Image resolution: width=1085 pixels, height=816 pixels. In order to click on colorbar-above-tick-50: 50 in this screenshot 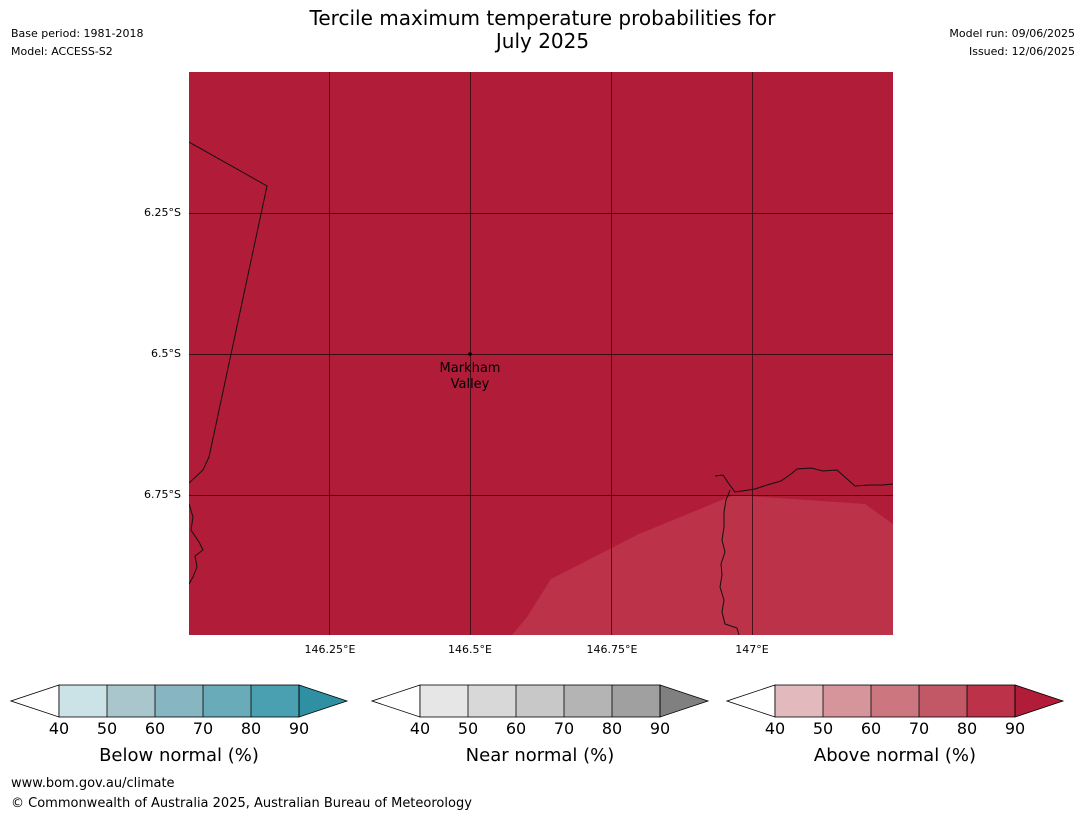, I will do `click(823, 728)`.